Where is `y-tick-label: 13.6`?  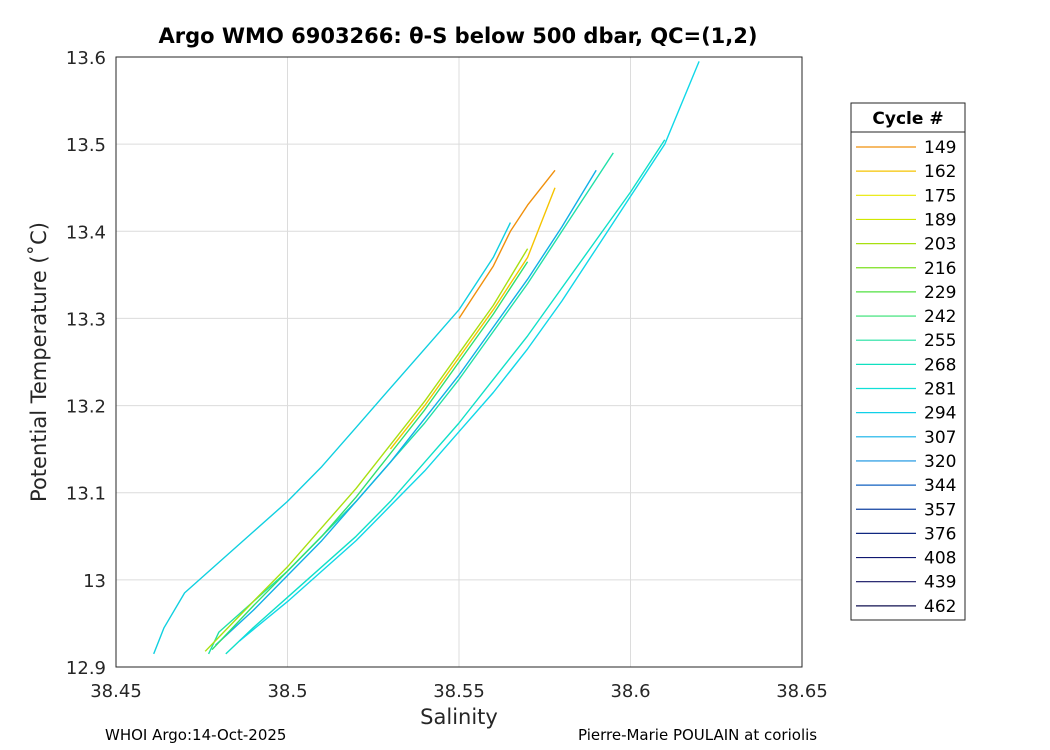 y-tick-label: 13.6 is located at coordinates (86, 58).